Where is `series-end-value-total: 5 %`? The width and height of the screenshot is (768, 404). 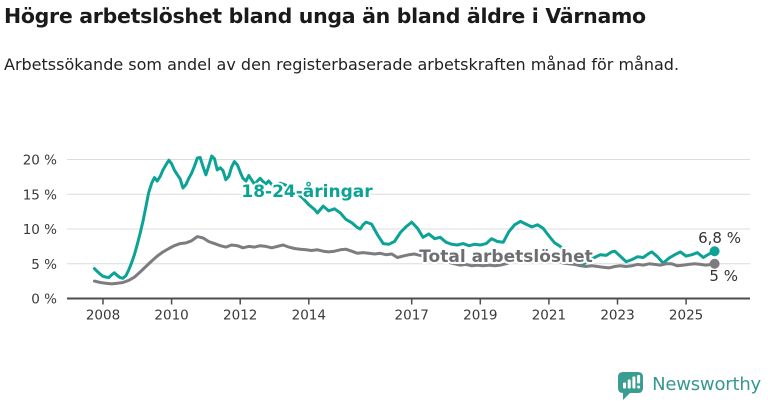 series-end-value-total: 5 % is located at coordinates (723, 276).